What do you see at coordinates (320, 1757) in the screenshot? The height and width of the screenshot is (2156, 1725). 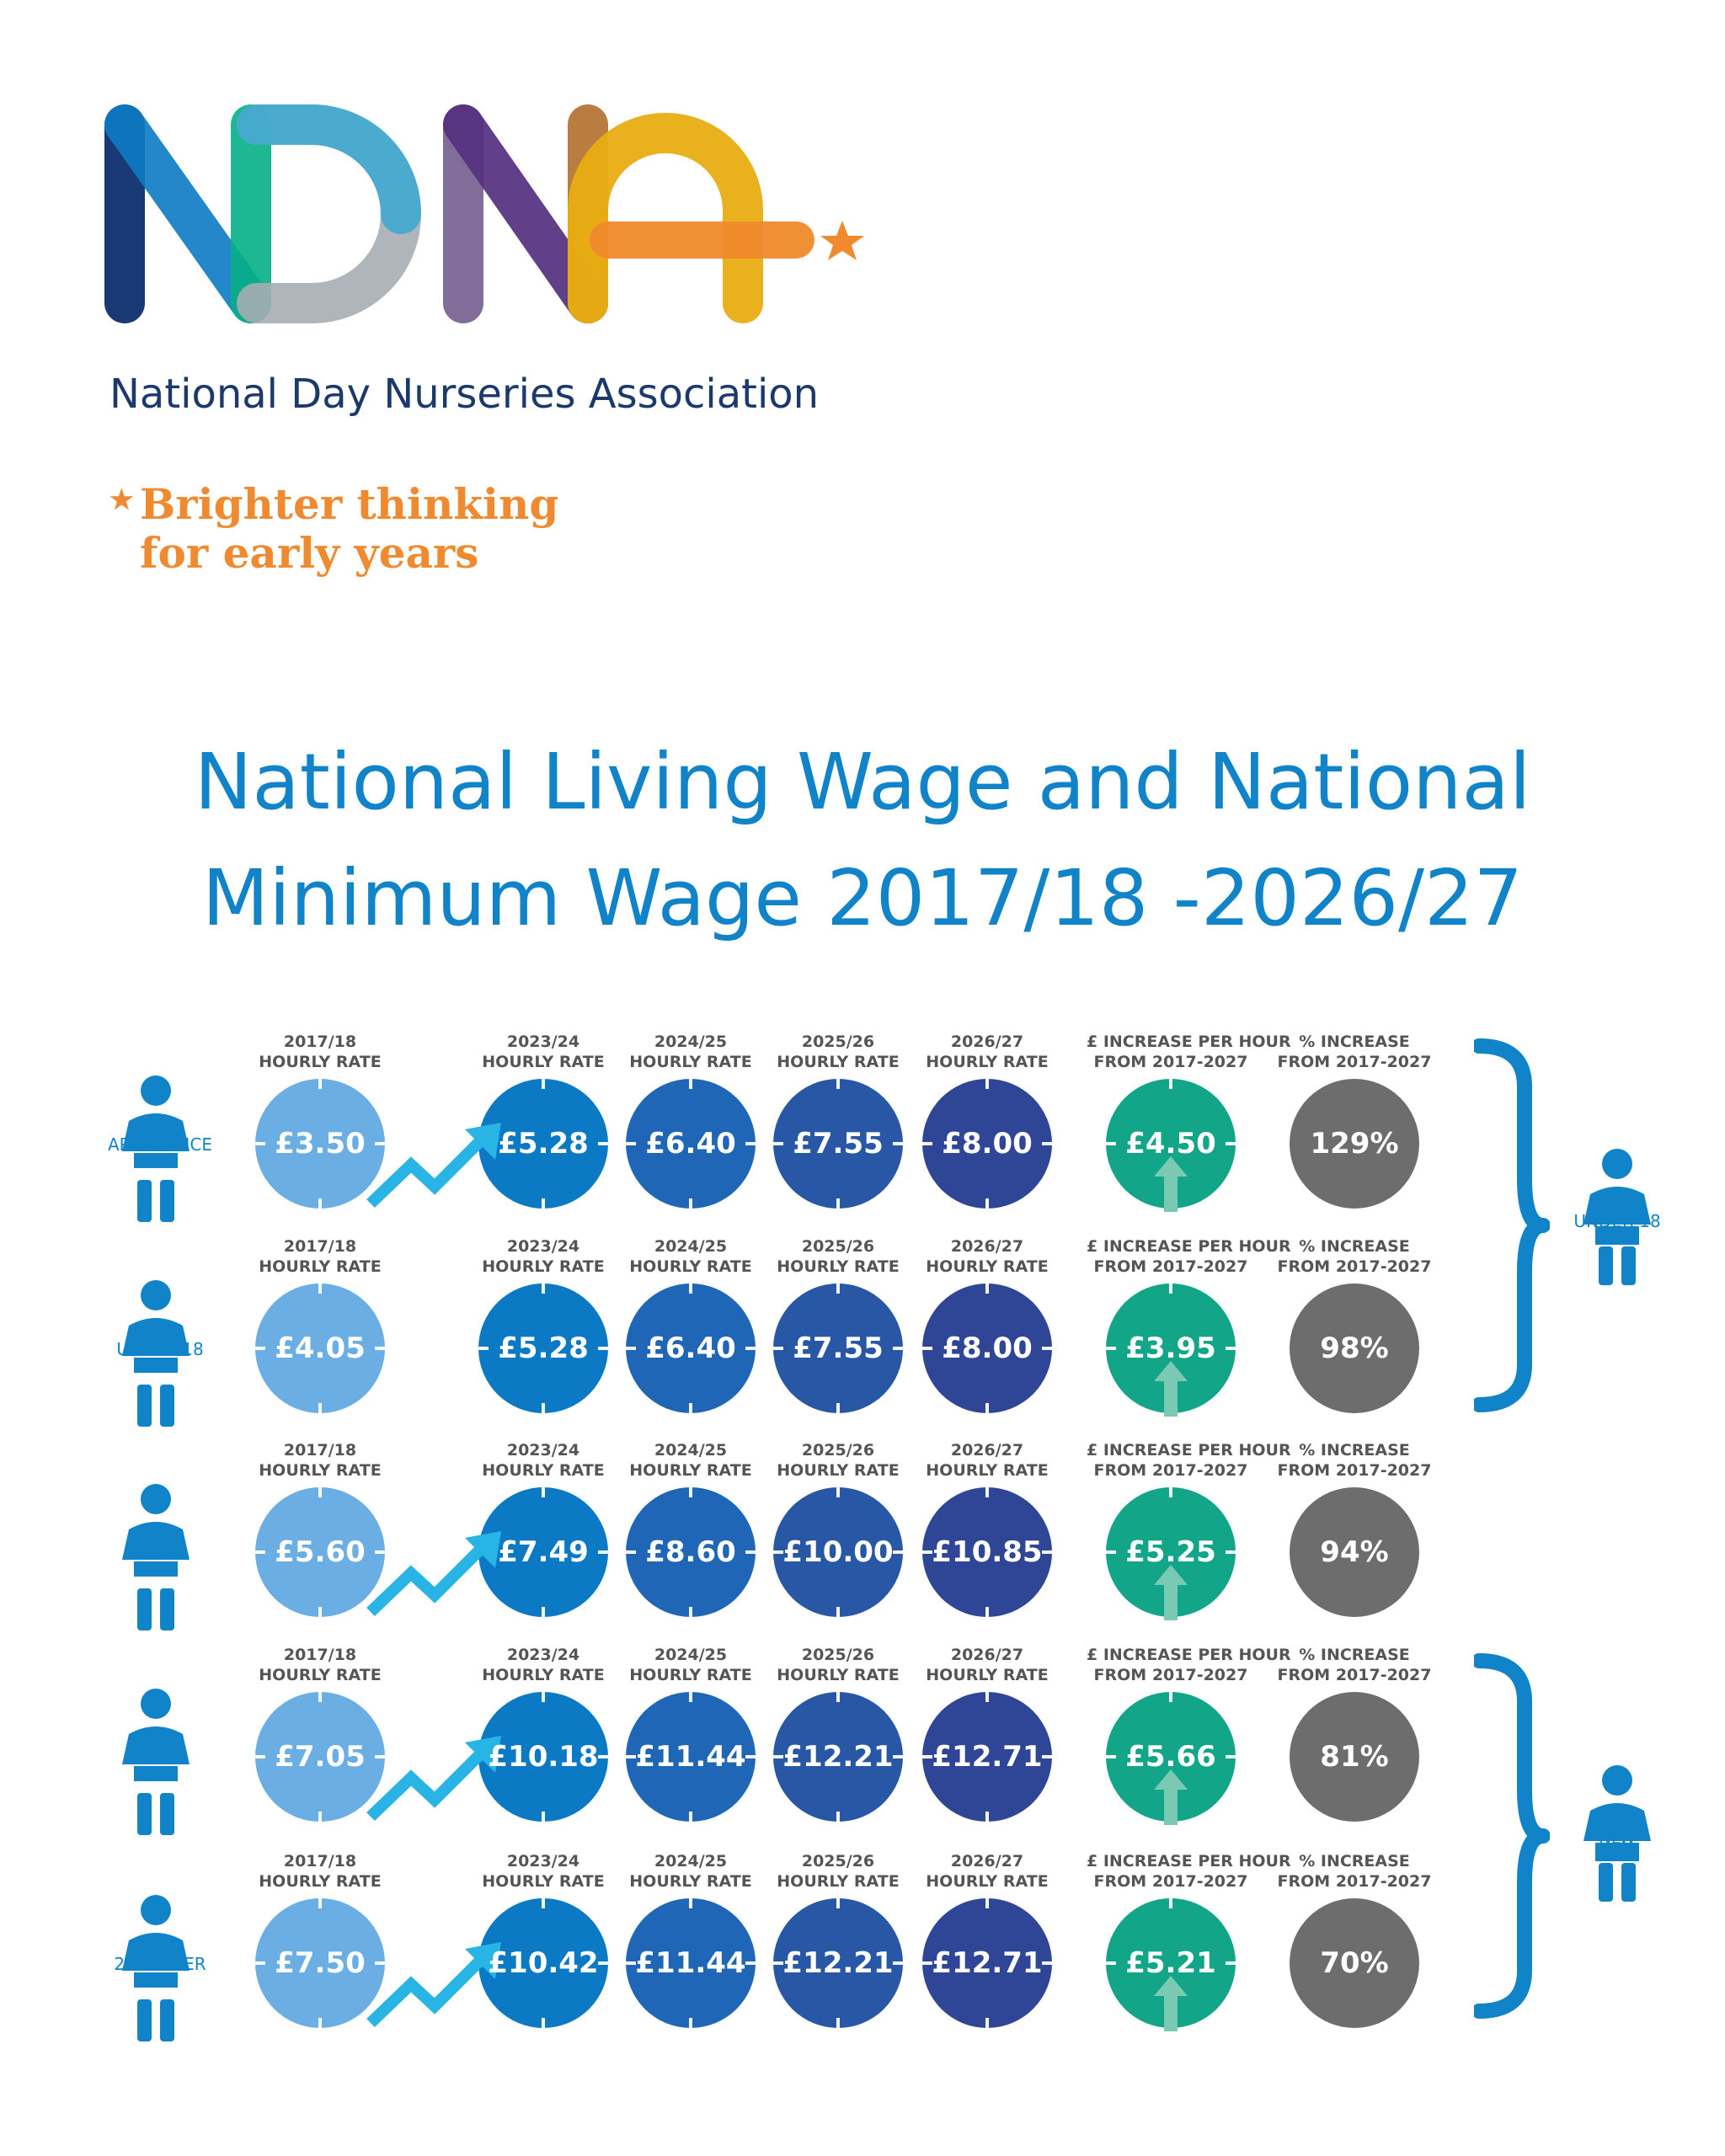 I see `circle-value: £7.05` at bounding box center [320, 1757].